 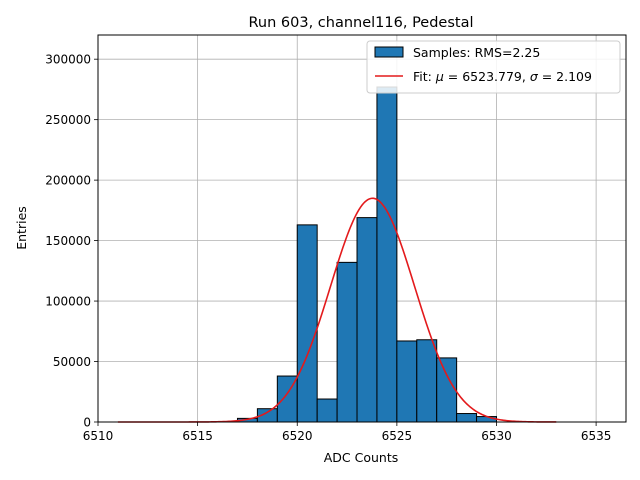 I want to click on y-tick-label: 200000, so click(x=68, y=181).